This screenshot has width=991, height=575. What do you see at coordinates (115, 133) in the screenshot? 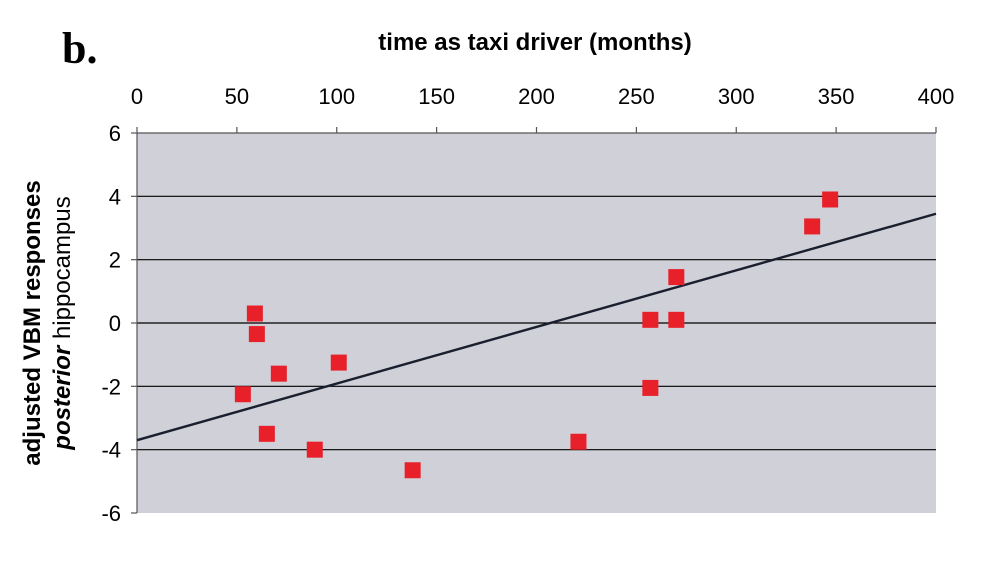
I see `y-tick-label-0: 6` at bounding box center [115, 133].